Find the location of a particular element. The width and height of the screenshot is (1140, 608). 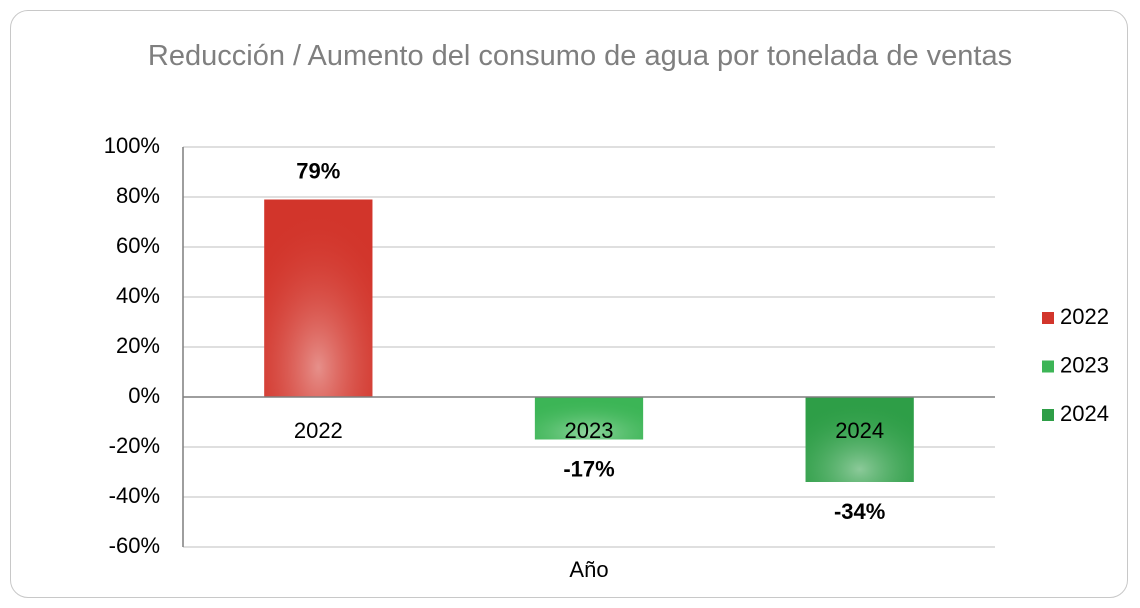

y-tick-label: 60% is located at coordinates (138, 245).